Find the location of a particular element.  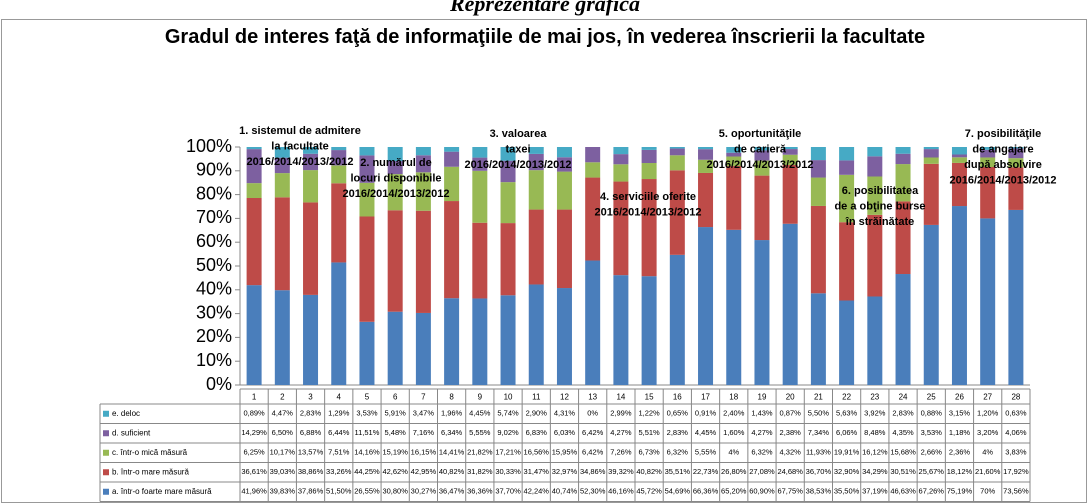

table-value: 30,27% is located at coordinates (424, 491).